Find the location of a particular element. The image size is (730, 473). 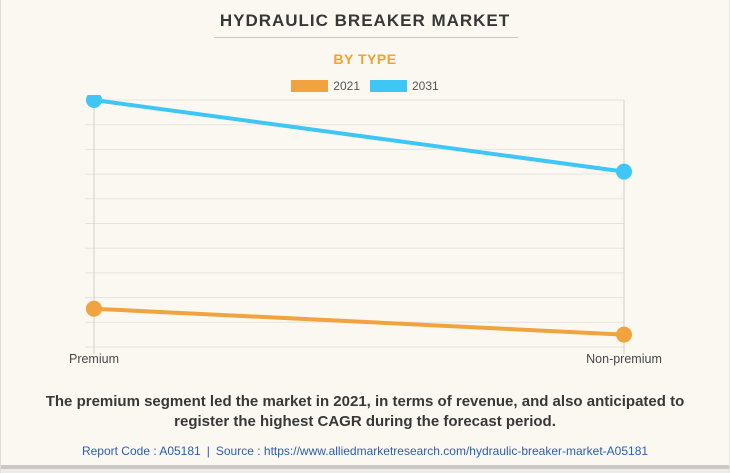

chart-subtitle: BY TYPE is located at coordinates (365, 59).